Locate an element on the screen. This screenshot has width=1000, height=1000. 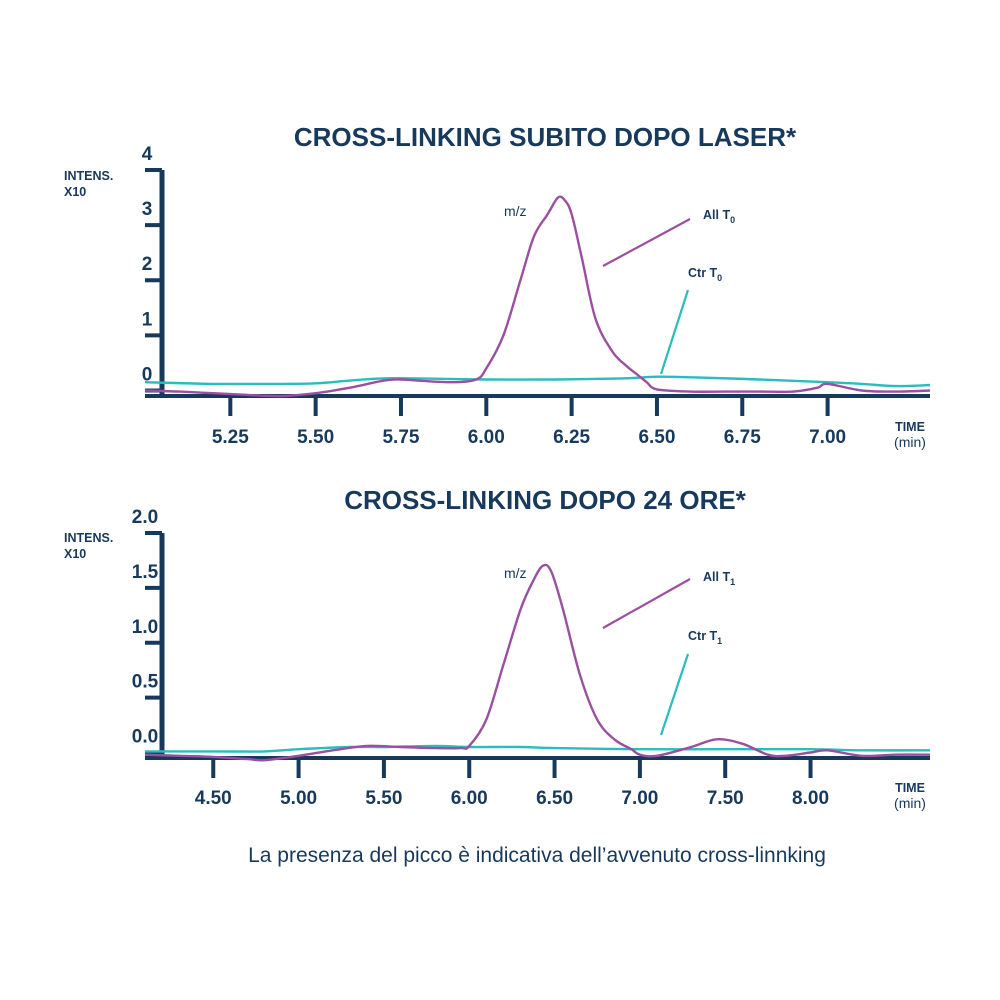
x-tick-label: 8.00 is located at coordinates (810, 798).